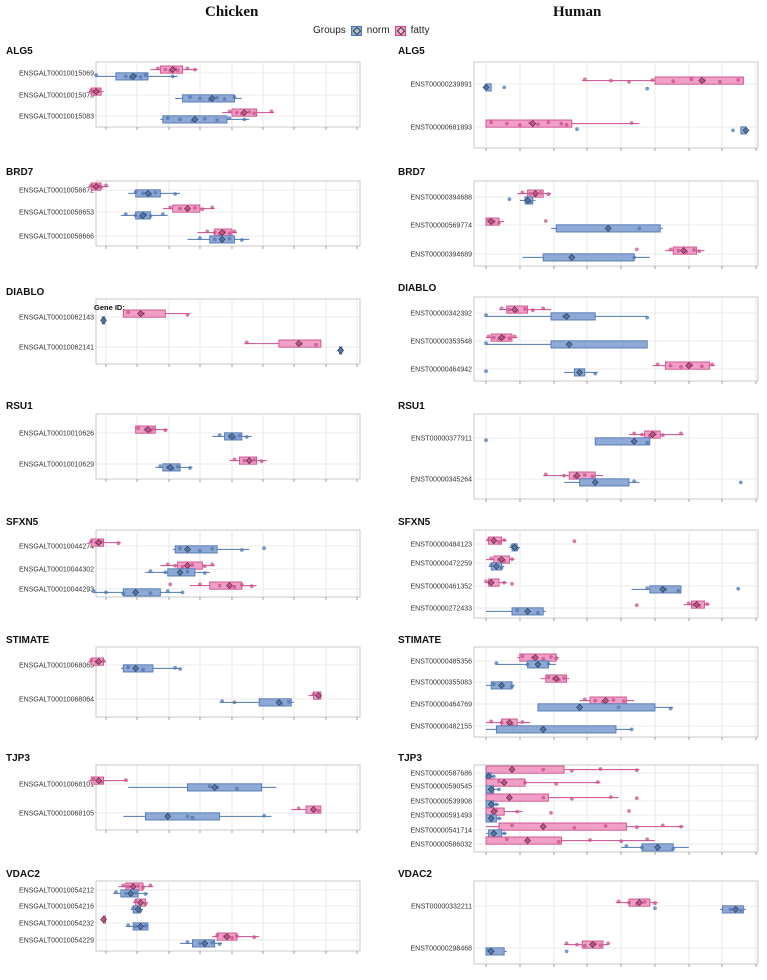 Image resolution: width=767 pixels, height=980 pixels. I want to click on transcript-label: ENST00000298468, so click(442, 949).